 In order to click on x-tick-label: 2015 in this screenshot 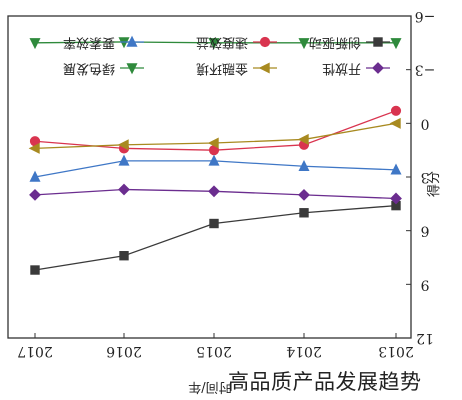, I will do `click(214, 351)`.